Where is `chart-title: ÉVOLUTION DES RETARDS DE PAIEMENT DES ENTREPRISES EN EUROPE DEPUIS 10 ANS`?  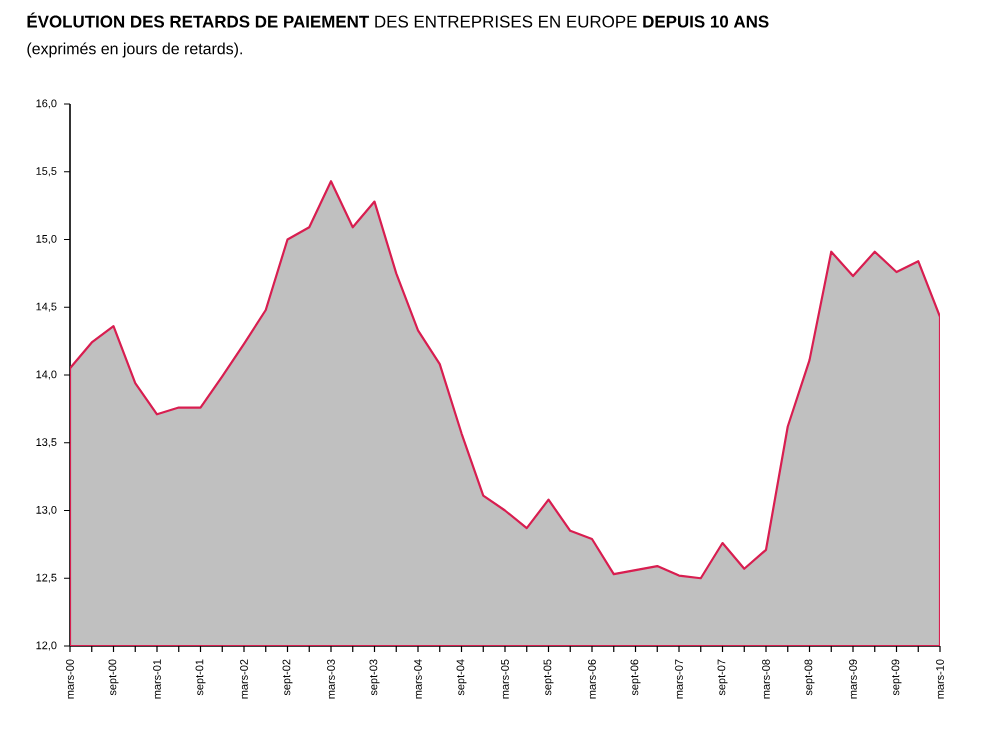 chart-title: ÉVOLUTION DES RETARDS DE PAIEMENT DES ENTREPRISES EN EUROPE DEPUIS 10 ANS is located at coordinates (398, 20).